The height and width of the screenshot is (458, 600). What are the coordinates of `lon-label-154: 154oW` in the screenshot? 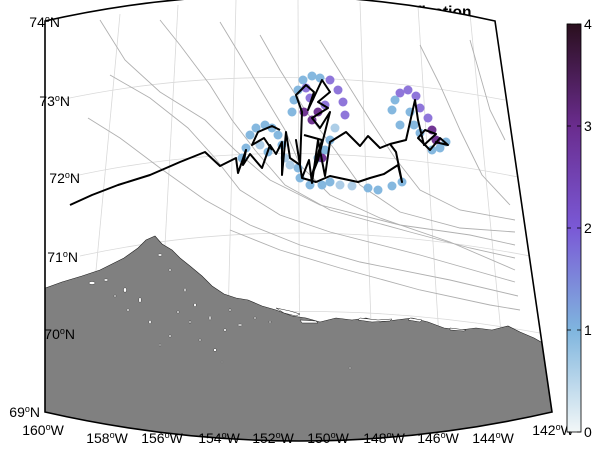 It's located at (219, 438).